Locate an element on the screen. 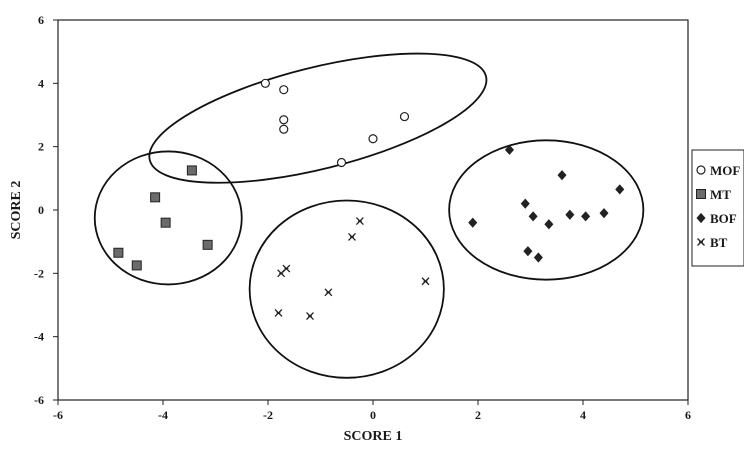 The image size is (744, 451). legend-marker-mof is located at coordinates (701, 170).